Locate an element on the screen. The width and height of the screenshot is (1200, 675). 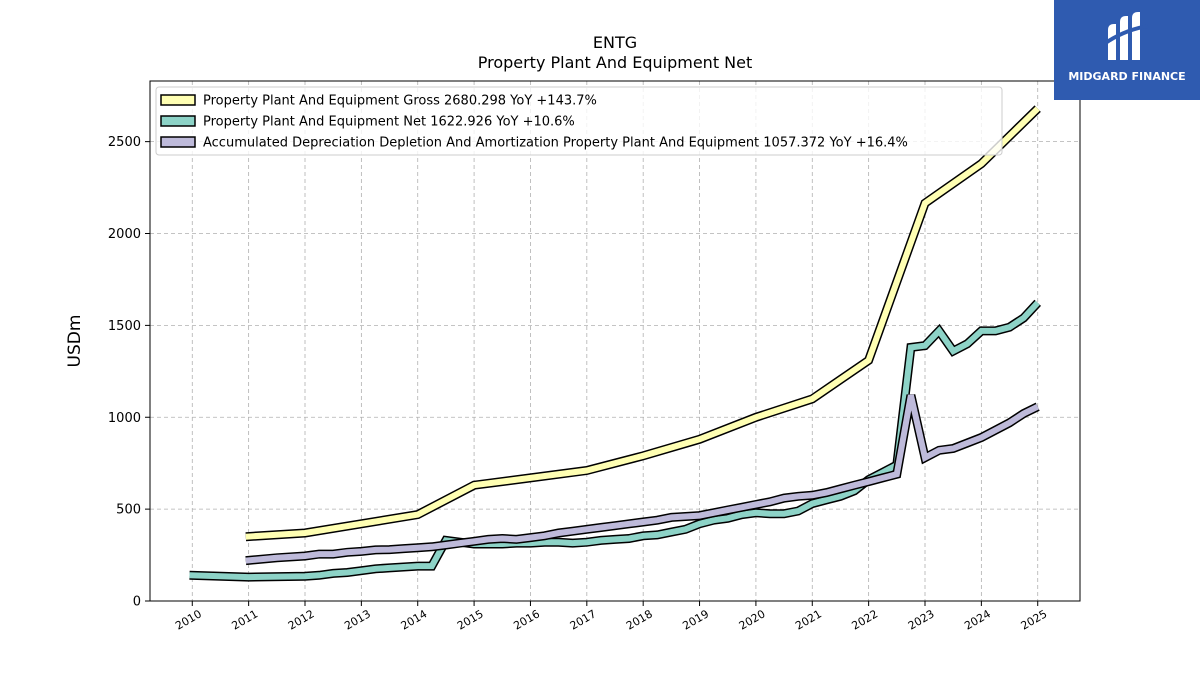
x-tick-label: 2015 is located at coordinates (470, 619).